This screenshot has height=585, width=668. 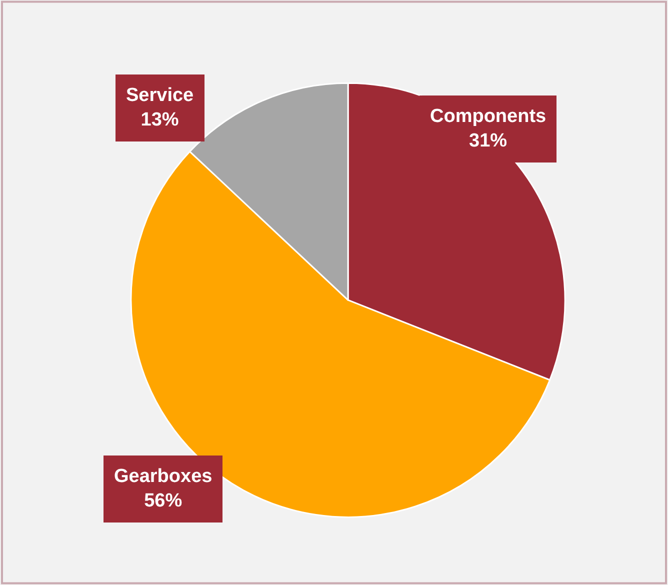 What do you see at coordinates (159, 120) in the screenshot?
I see `data-label: 13%` at bounding box center [159, 120].